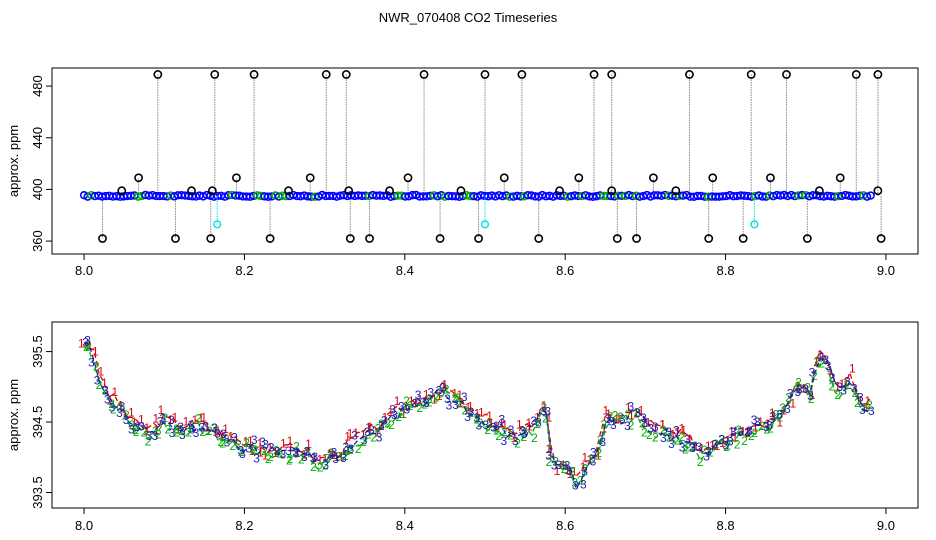 The image size is (936, 540). I want to click on y-tick-label: 394.5, so click(37, 422).